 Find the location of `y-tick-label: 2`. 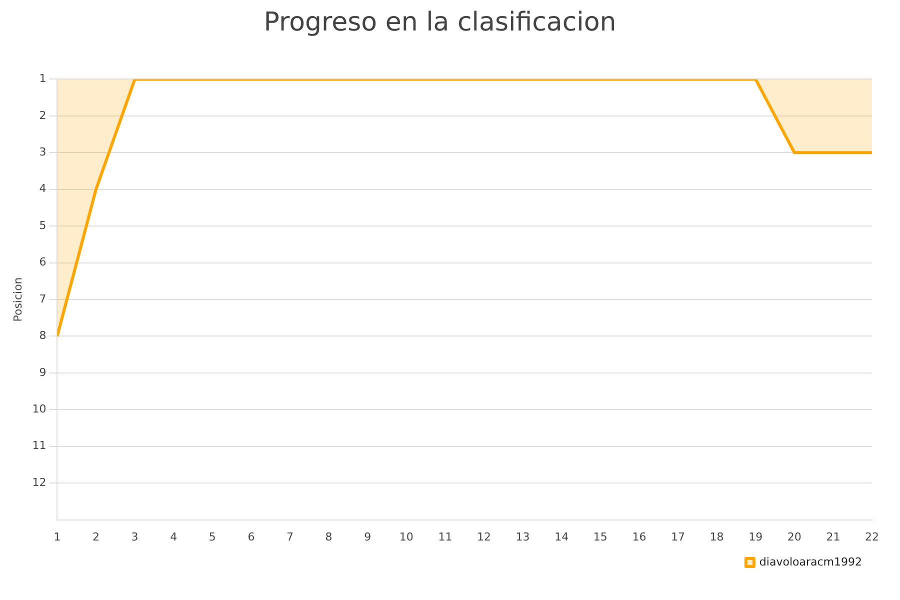

y-tick-label: 2 is located at coordinates (42, 115).